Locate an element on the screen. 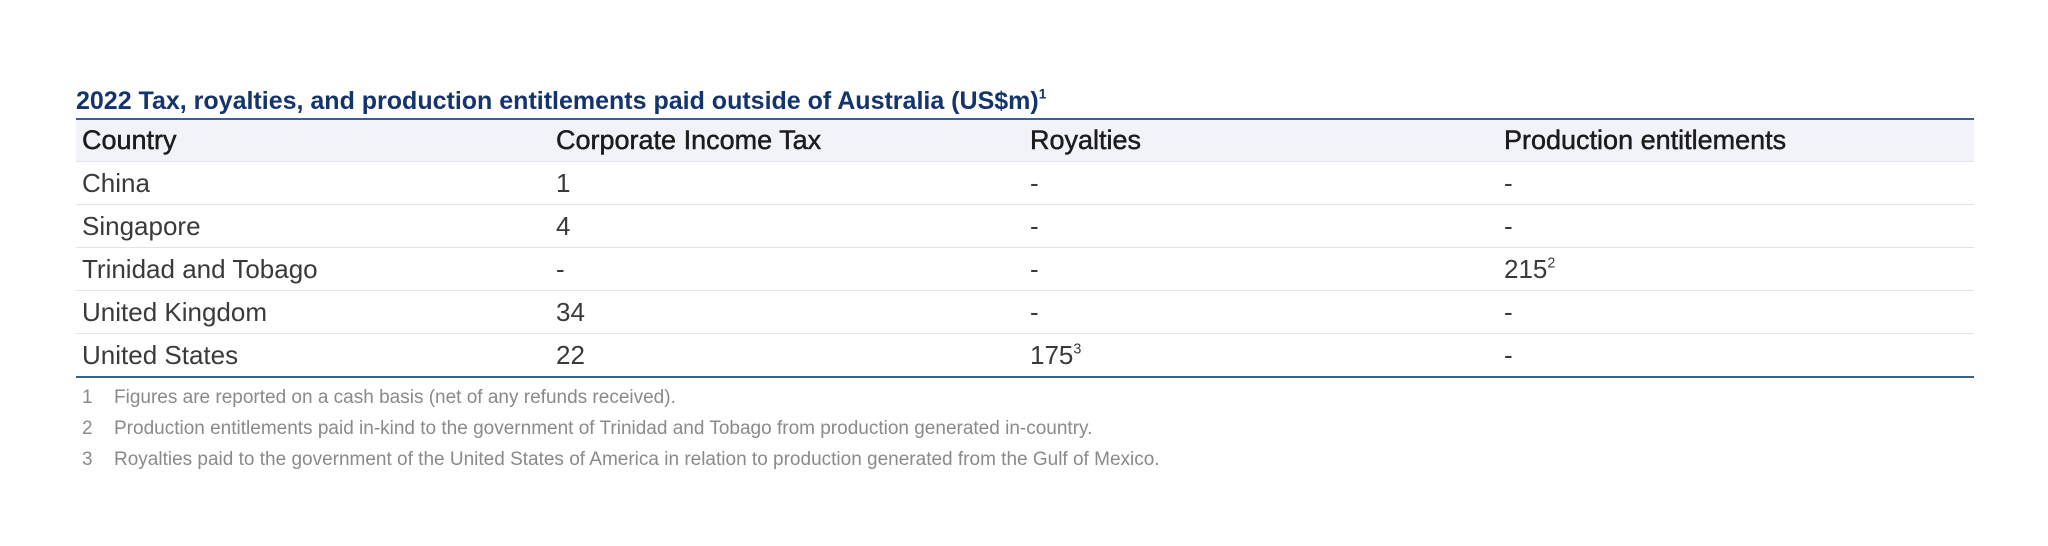 Image resolution: width=2048 pixels, height=546 pixels. cell-country: Trinidad and Tobago is located at coordinates (313, 269).